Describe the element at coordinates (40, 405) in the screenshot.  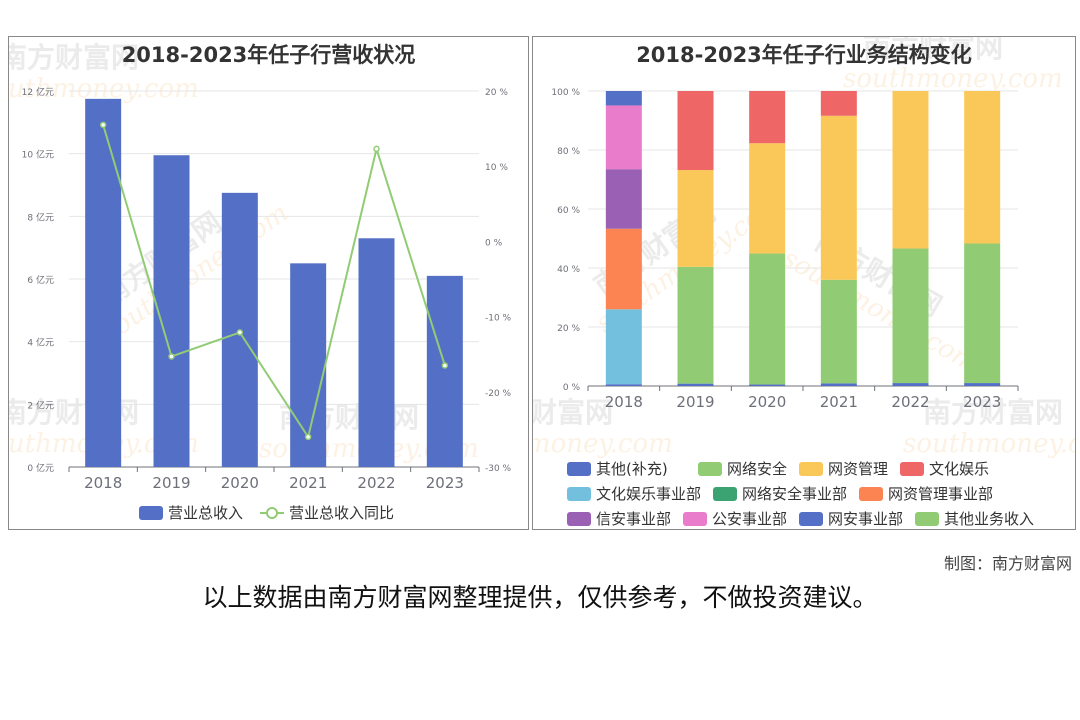
I see `y-tick-label: 2 亿元` at that location.